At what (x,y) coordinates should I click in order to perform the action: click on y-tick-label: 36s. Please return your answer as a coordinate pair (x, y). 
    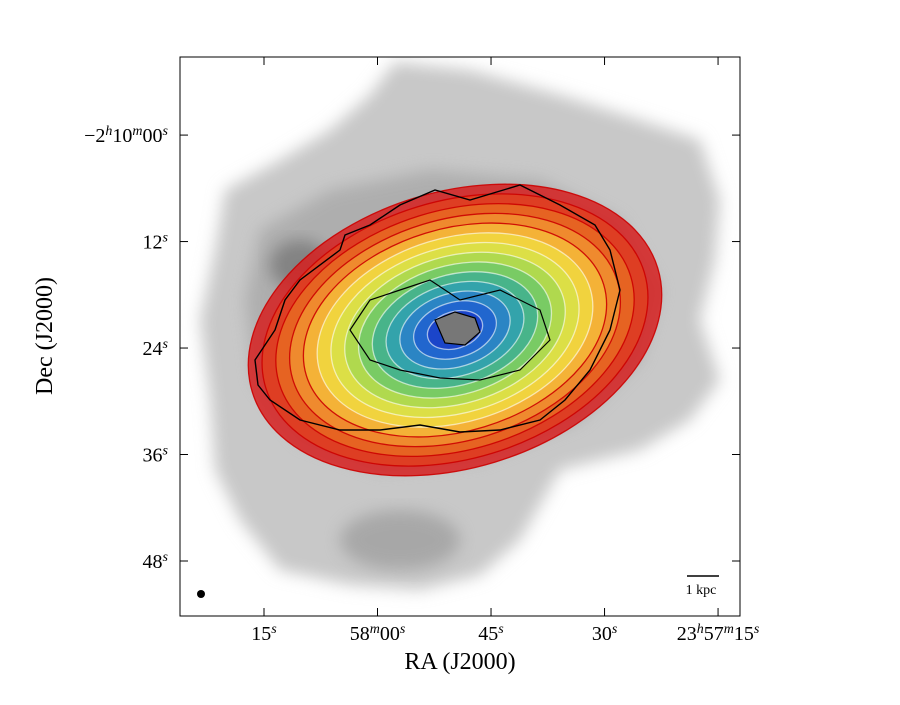
    Looking at the image, I should click on (156, 455).